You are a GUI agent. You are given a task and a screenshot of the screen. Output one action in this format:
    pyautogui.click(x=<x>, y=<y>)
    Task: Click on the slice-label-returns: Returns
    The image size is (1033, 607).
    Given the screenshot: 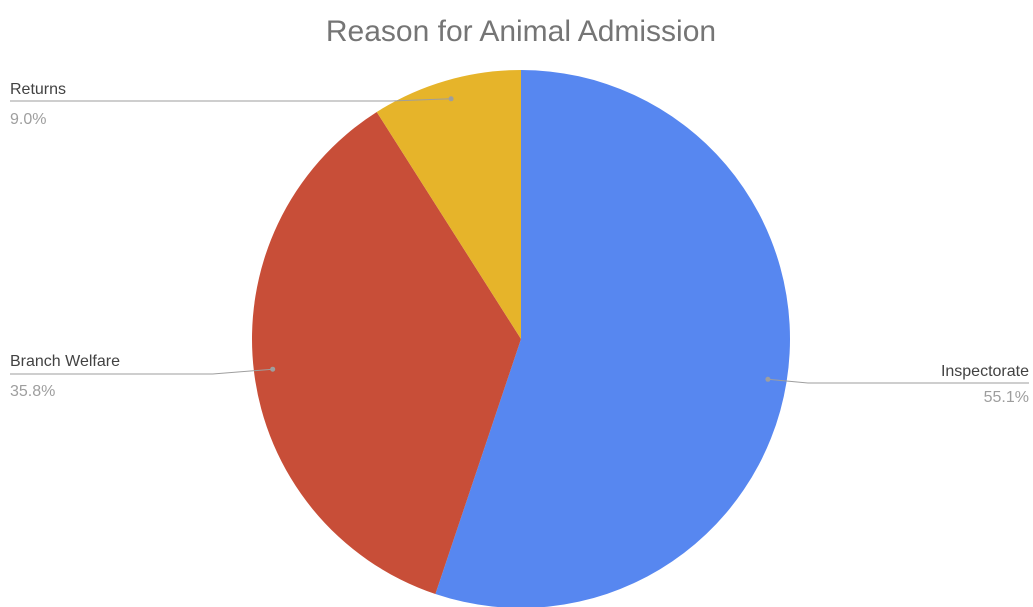 What is the action you would take?
    pyautogui.click(x=38, y=89)
    